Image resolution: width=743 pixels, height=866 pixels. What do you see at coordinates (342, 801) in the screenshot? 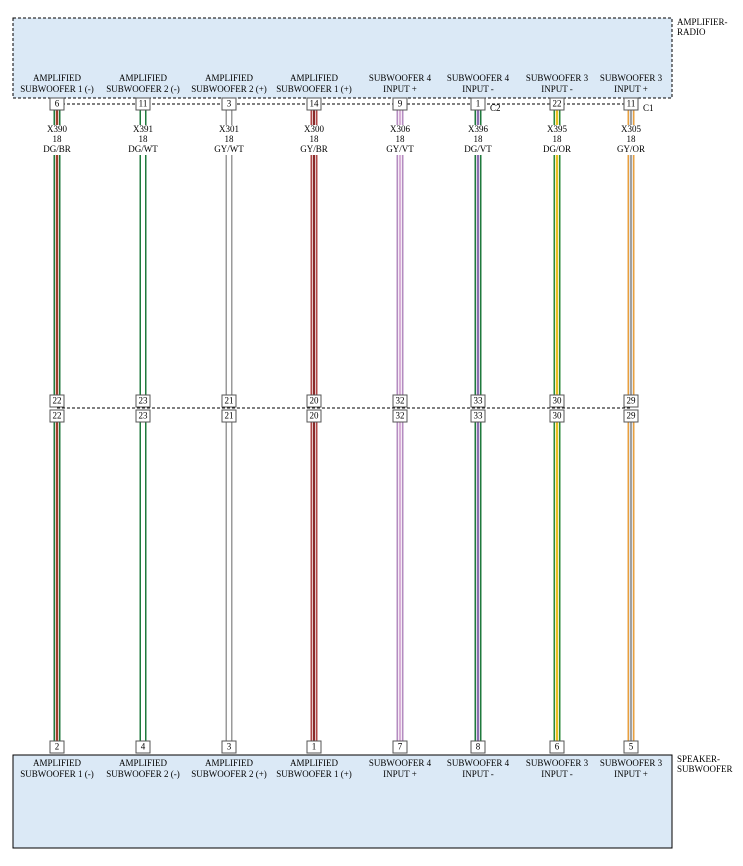
I see `speaker-subwoofer-box` at bounding box center [342, 801].